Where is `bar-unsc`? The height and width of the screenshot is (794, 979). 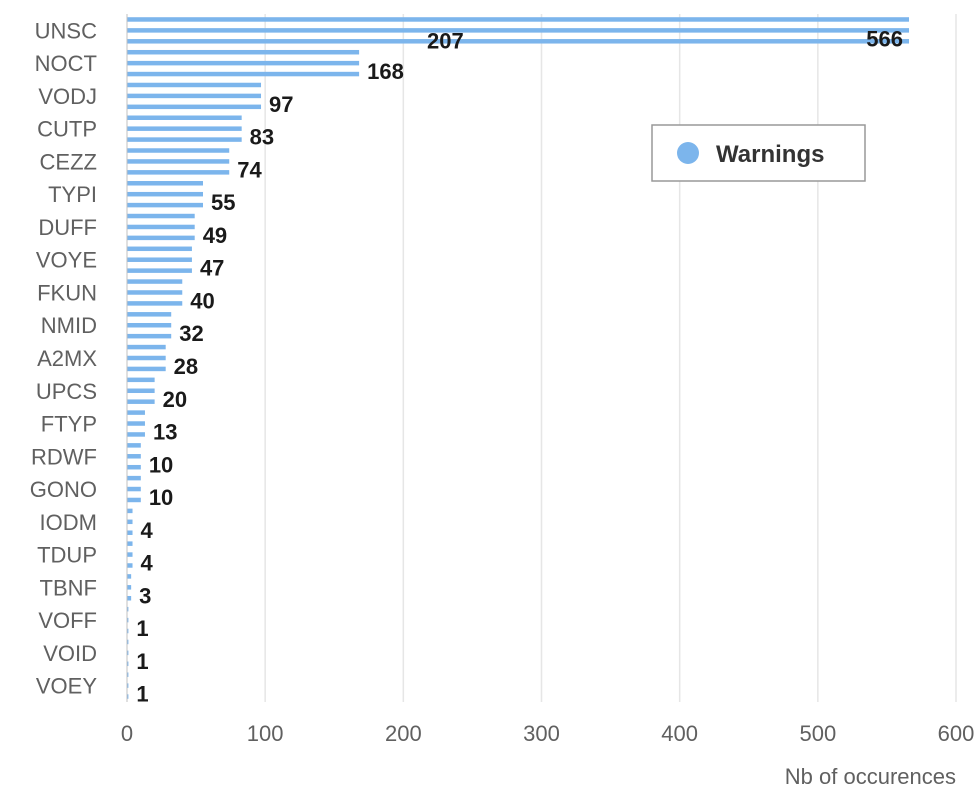
bar-unsc is located at coordinates (518, 30).